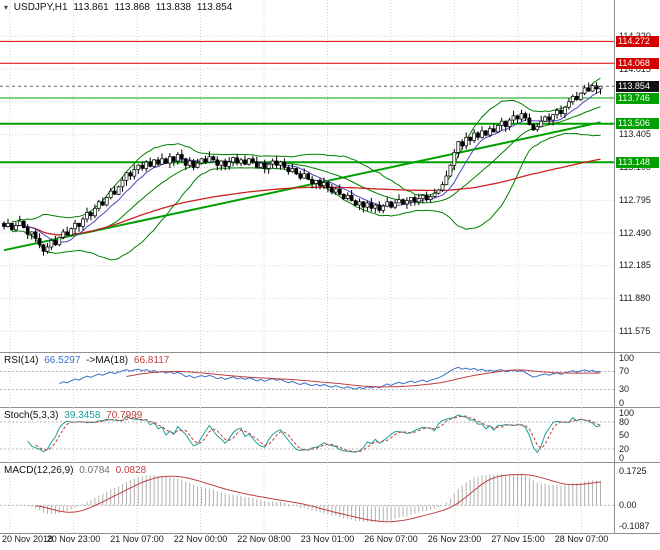  What do you see at coordinates (518, 539) in the screenshot?
I see `time-axis-label: 27 Nov 15:00` at bounding box center [518, 539].